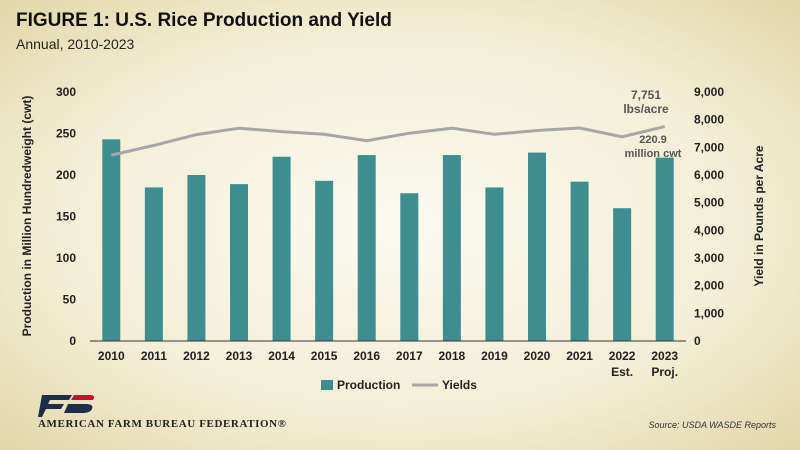 This screenshot has width=800, height=450. What do you see at coordinates (72, 341) in the screenshot?
I see `y-tick-label: 0` at bounding box center [72, 341].